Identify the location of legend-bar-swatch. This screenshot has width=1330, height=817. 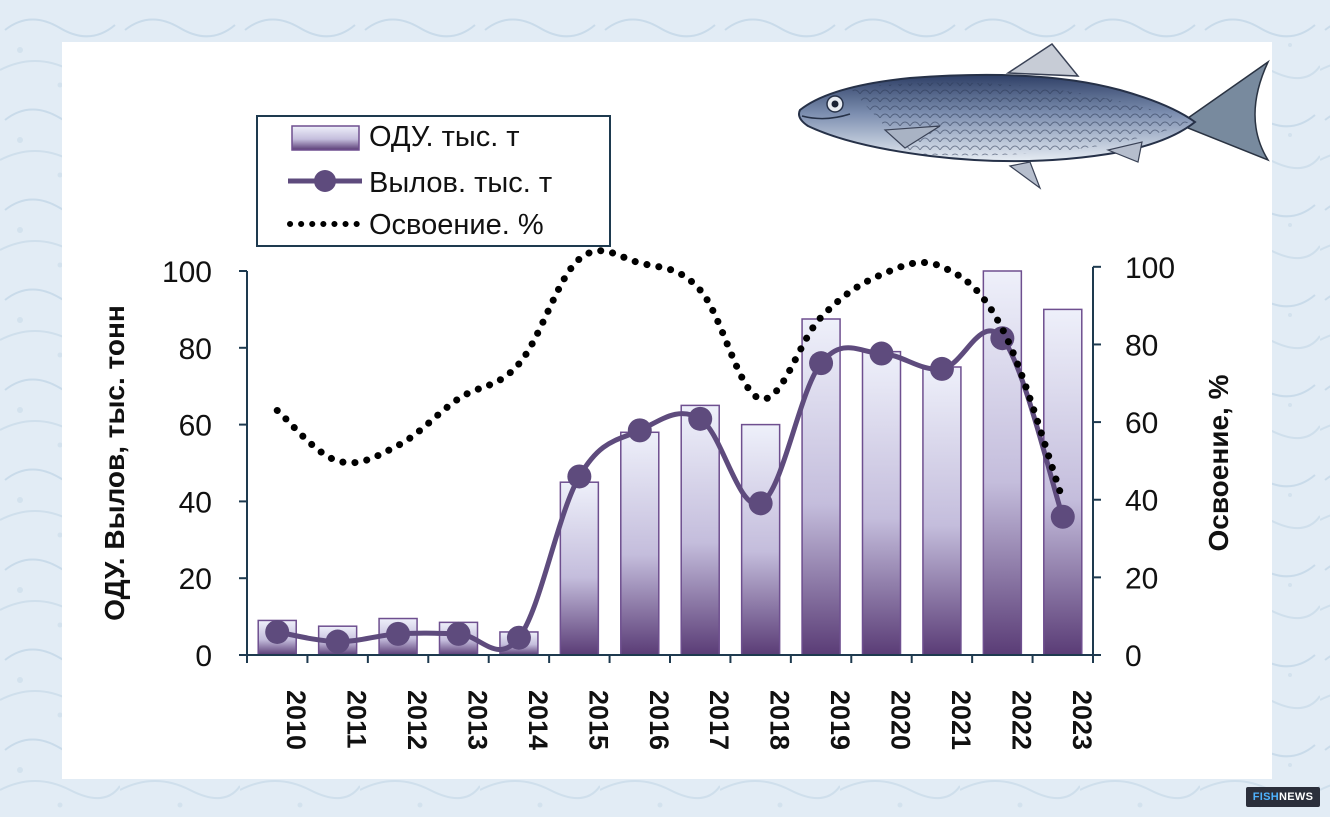
(325, 138).